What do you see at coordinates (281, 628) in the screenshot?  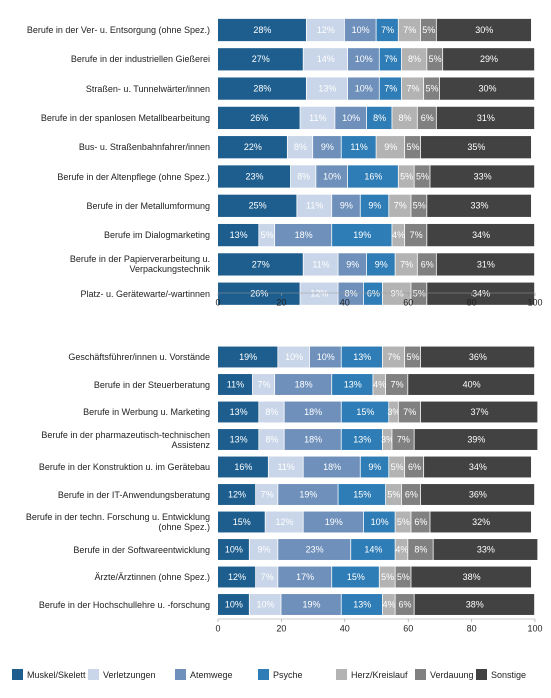 I see `x-tick-label: 20` at bounding box center [281, 628].